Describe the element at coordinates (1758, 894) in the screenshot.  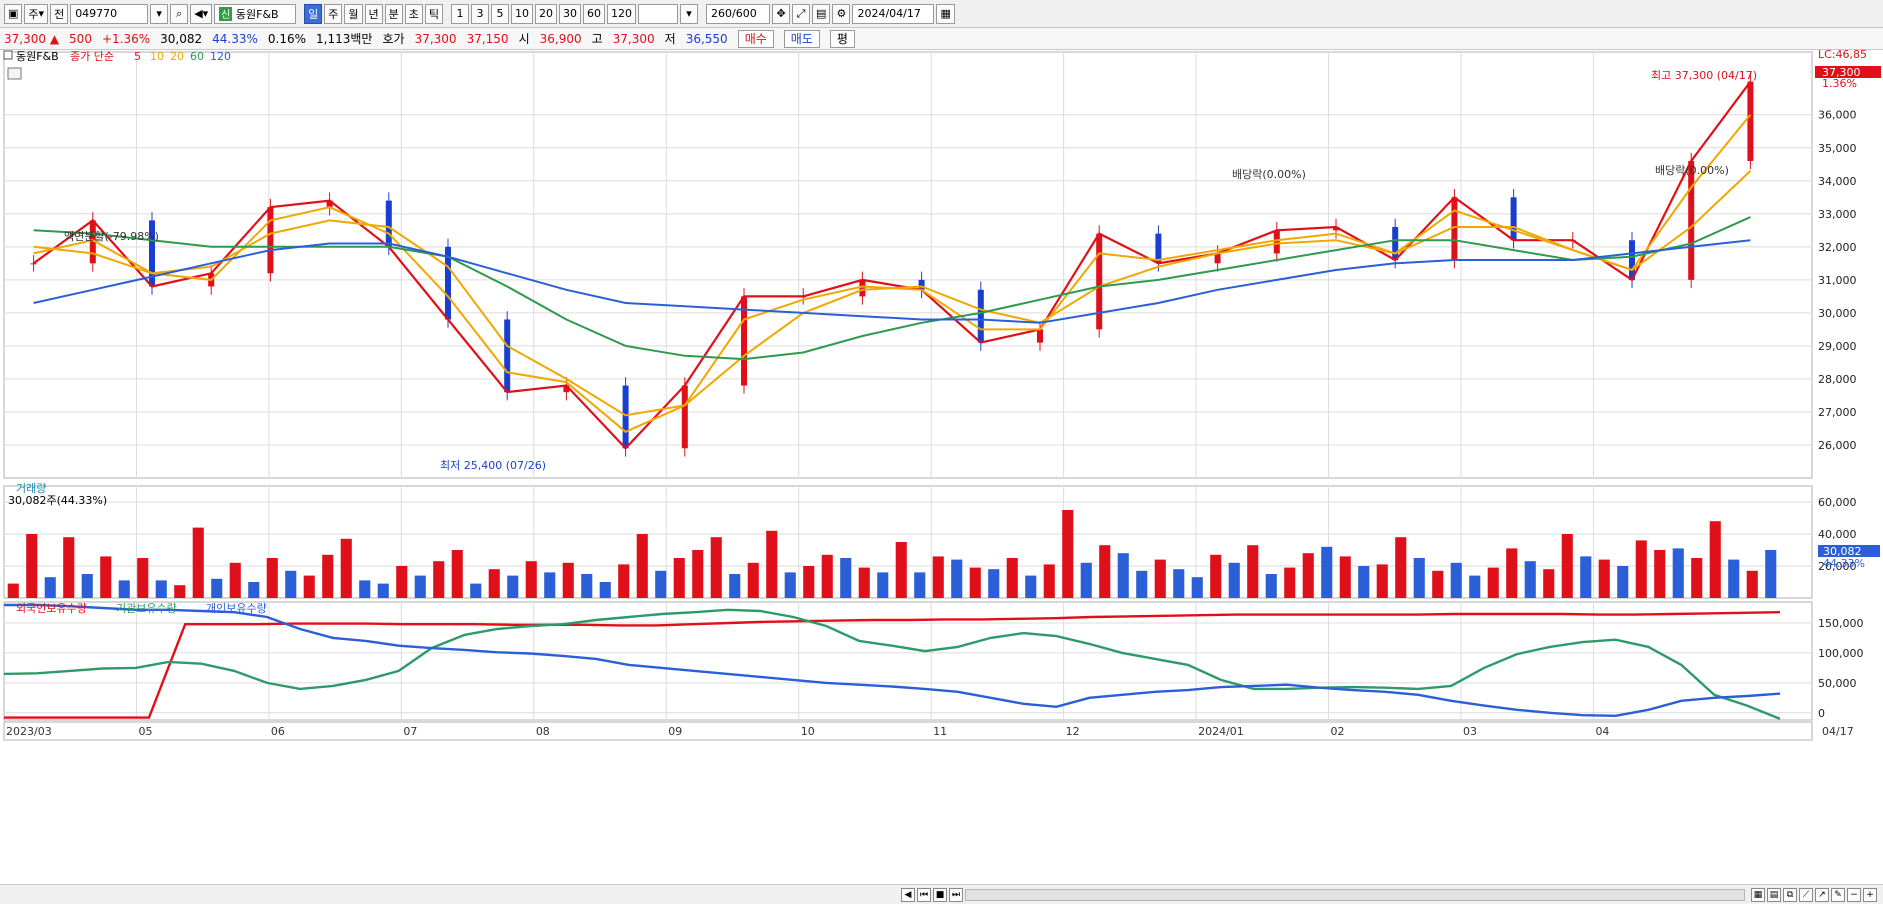
I see `grid-toggle-icon: ▦` at that location.